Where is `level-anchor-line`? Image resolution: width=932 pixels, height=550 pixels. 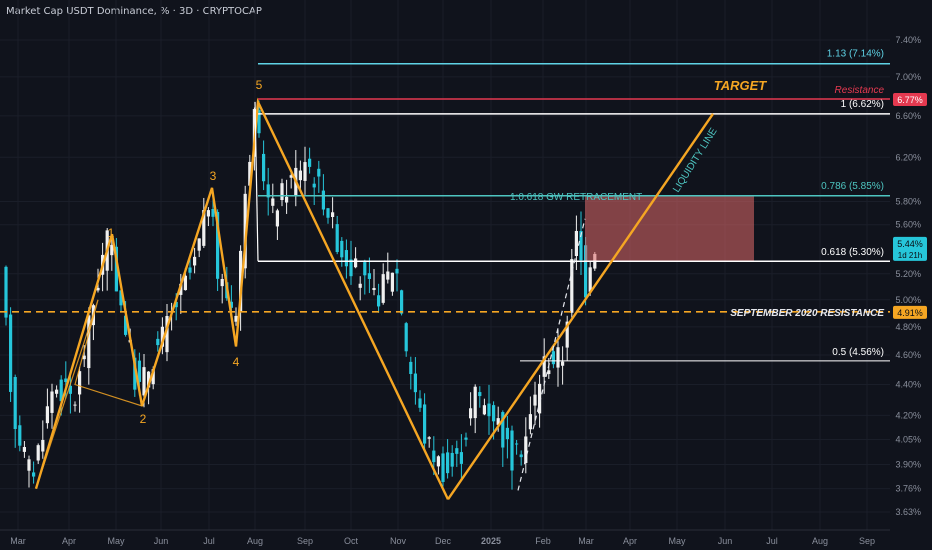
level-anchor-line is located at coordinates (256, 181).